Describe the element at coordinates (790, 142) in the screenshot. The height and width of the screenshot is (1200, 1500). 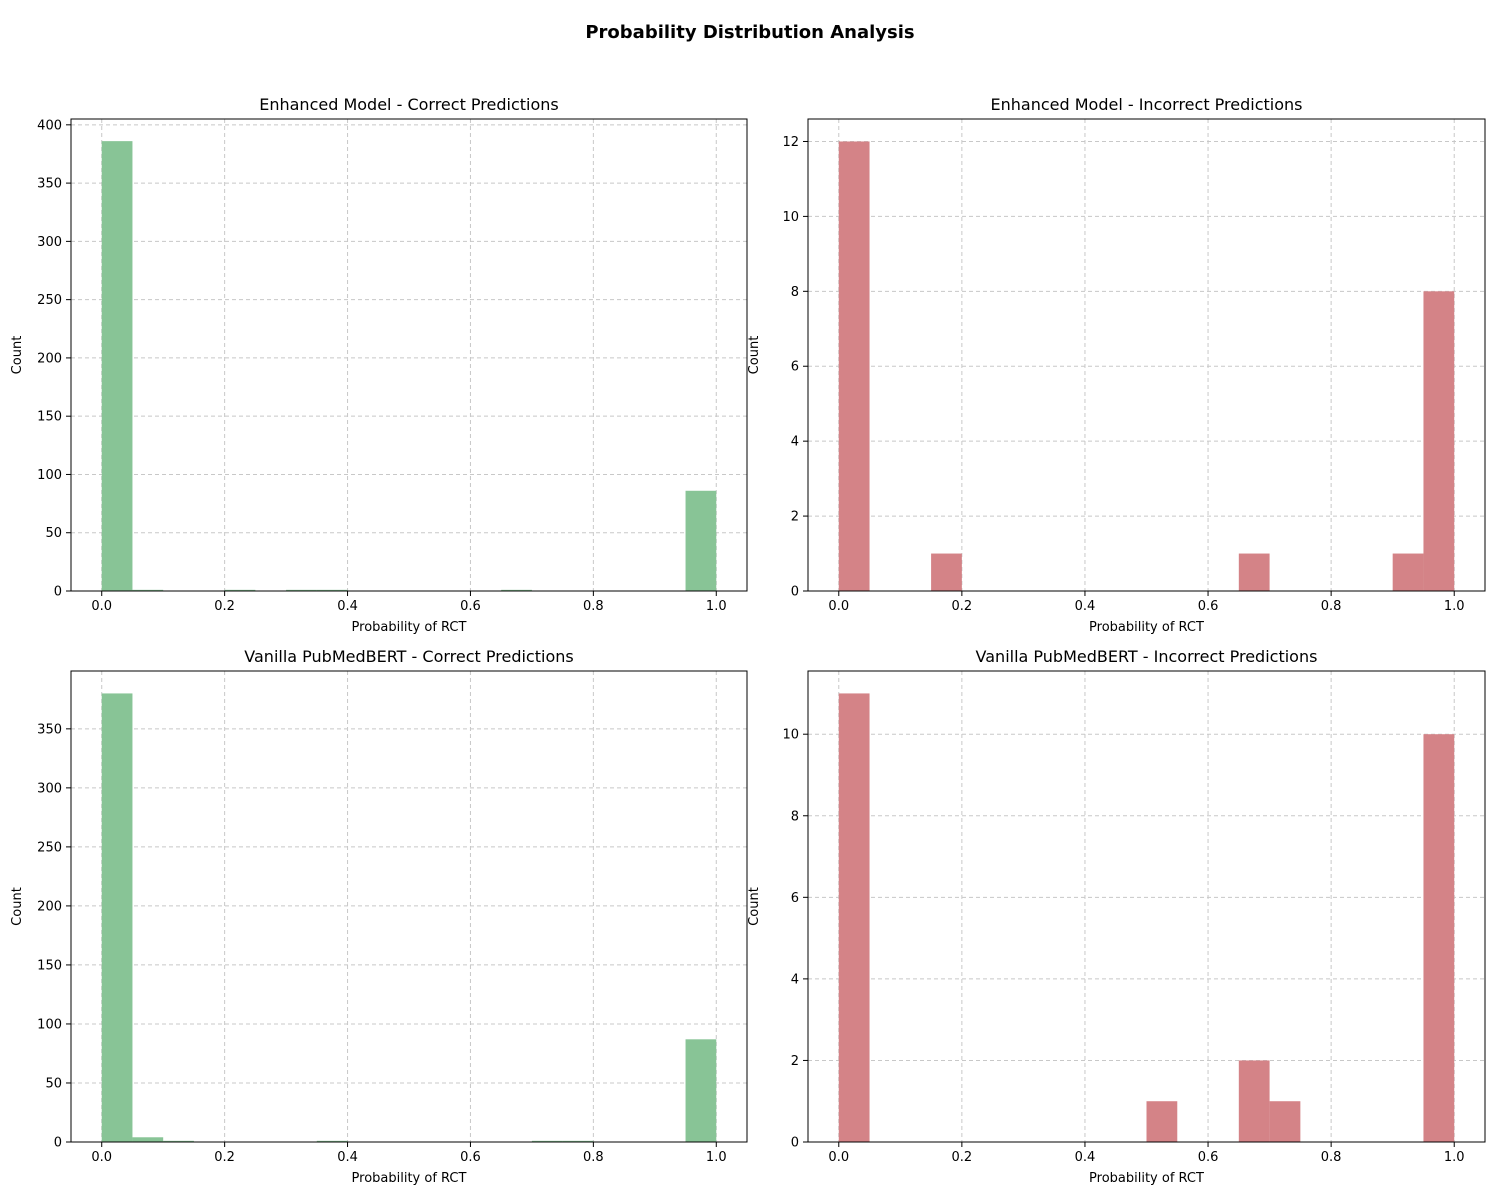
I see `y-tick-label: 12` at that location.